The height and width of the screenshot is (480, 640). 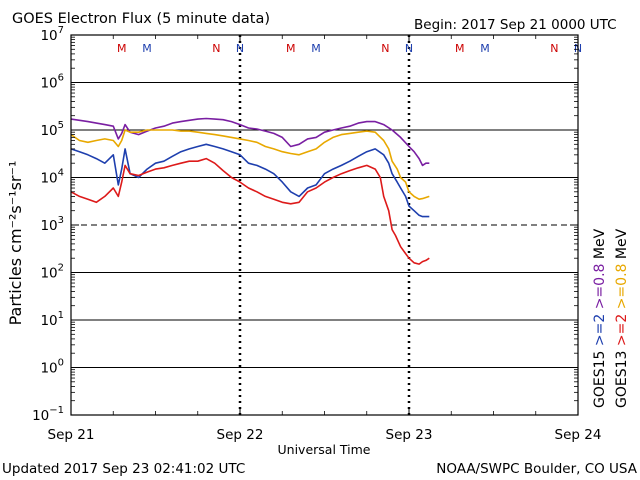 I want to click on y-axis-label: Particles cm⁻²s⁻¹sr⁻¹, so click(x=15, y=243).